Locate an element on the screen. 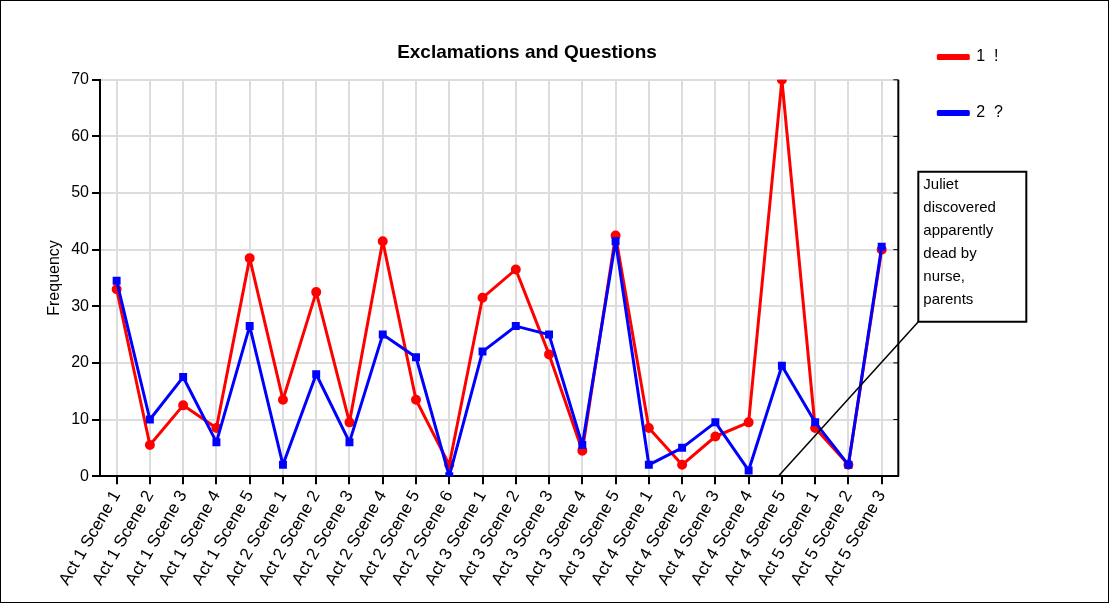  text: Juliet discovered apparently dead by nurse, parents is located at coordinates (959, 241).